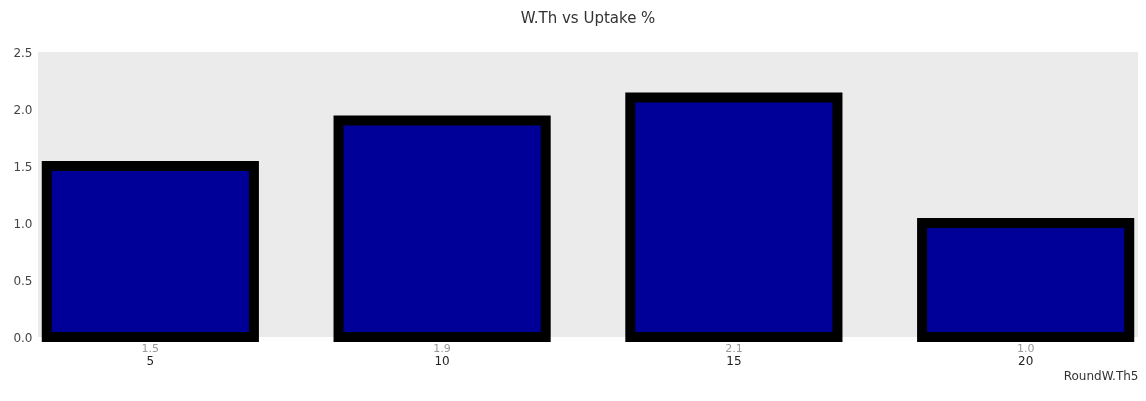  Describe the element at coordinates (23, 280) in the screenshot. I see `y-tick-label: 0.5` at that location.